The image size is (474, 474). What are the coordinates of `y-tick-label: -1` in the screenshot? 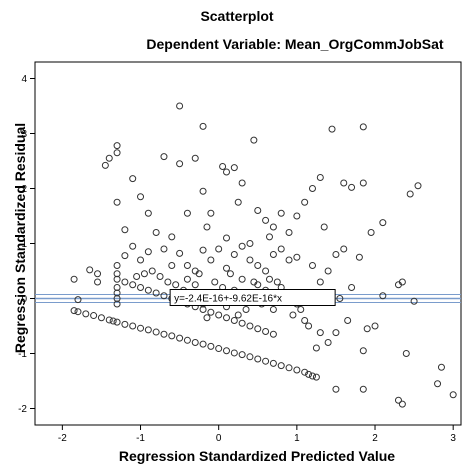 It's located at (22, 354).